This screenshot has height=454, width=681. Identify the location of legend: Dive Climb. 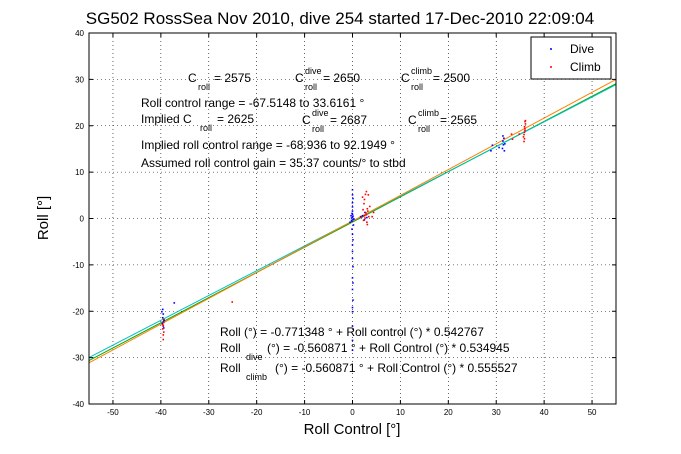
(571, 58).